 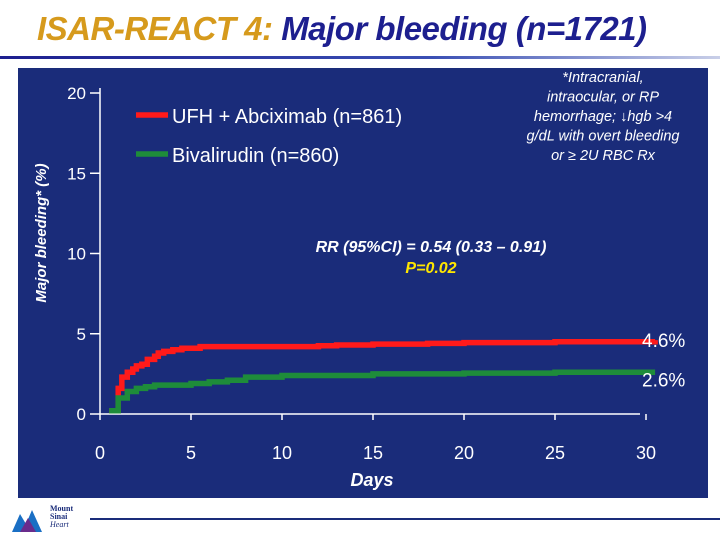 I want to click on x-tick-label: 15, so click(x=373, y=453).